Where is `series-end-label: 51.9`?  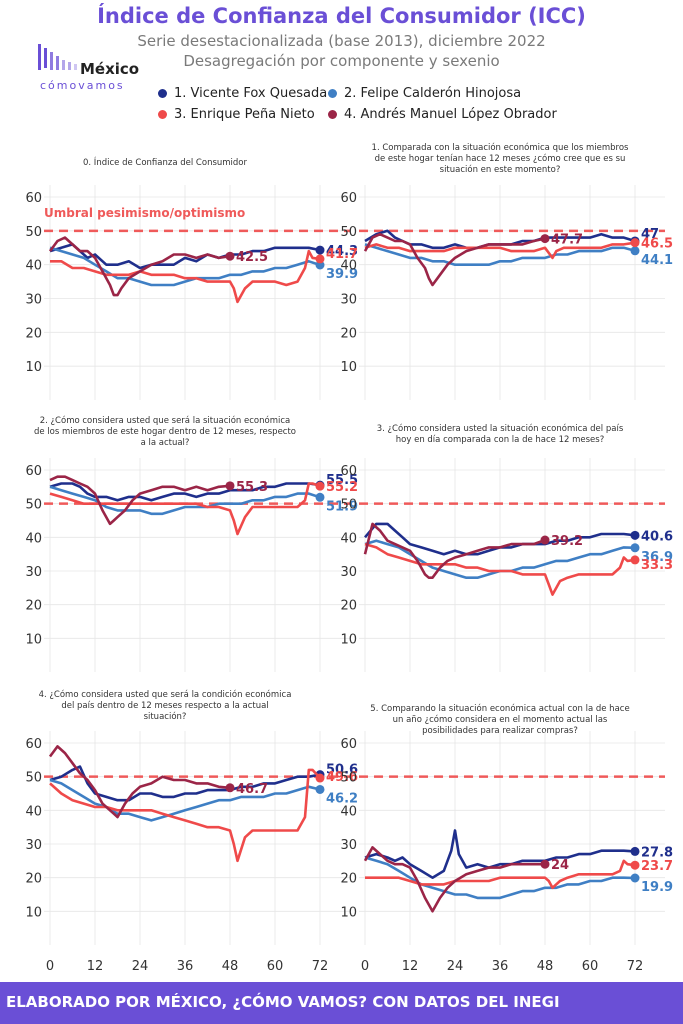 series-end-label: 51.9 is located at coordinates (342, 506).